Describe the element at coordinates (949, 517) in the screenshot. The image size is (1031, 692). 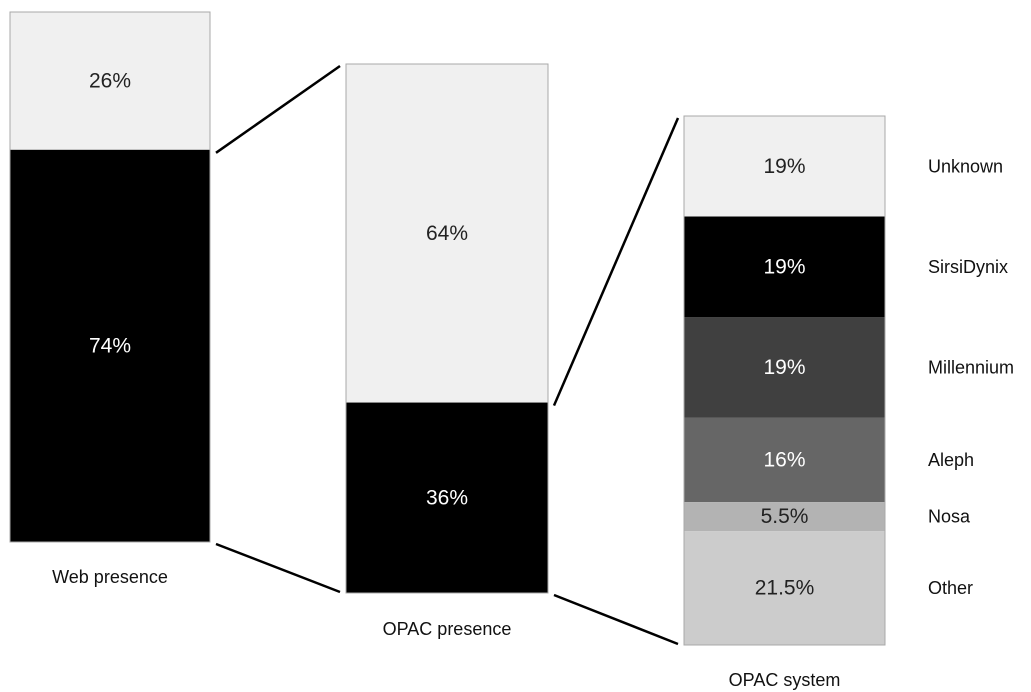
I see `category-label: Nosa` at that location.